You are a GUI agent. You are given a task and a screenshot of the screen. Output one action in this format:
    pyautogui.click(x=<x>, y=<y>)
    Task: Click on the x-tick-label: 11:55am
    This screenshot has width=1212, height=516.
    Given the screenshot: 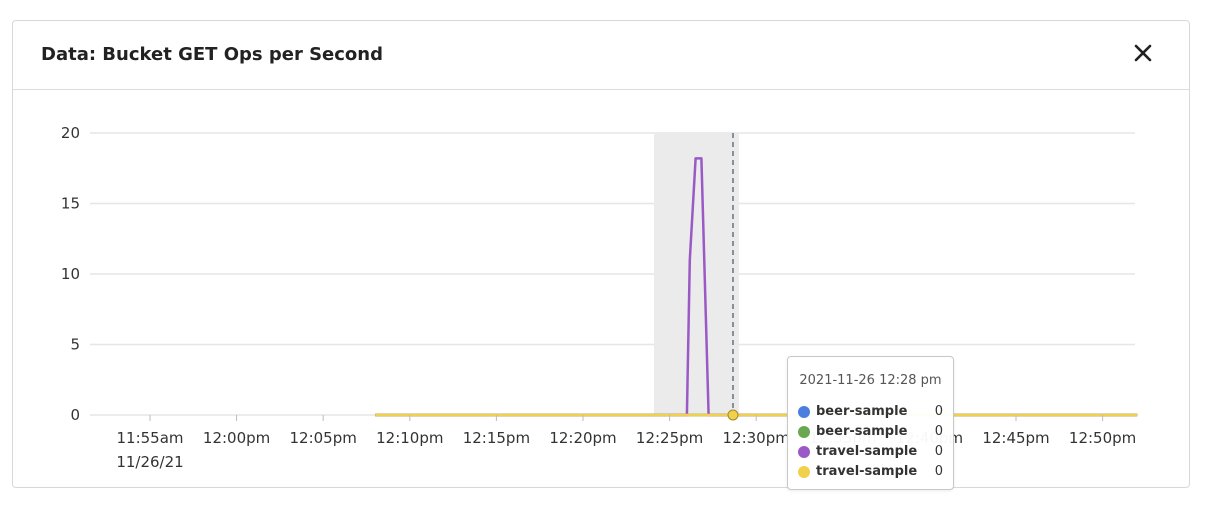 What is the action you would take?
    pyautogui.click(x=149, y=438)
    